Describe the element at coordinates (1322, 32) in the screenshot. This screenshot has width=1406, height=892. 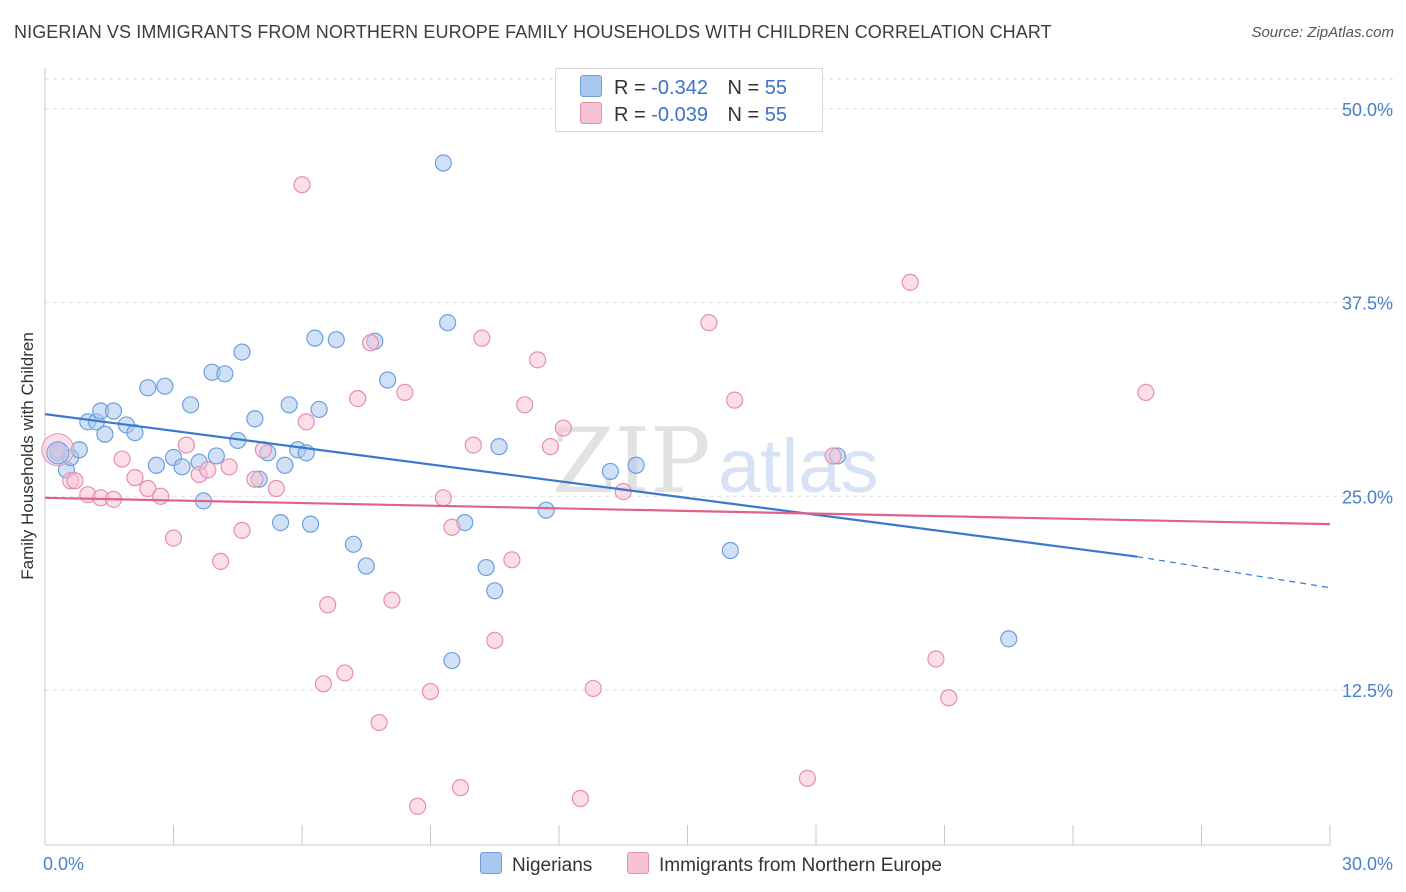
I see `source-label: Source: ZipAtlas.com` at that location.